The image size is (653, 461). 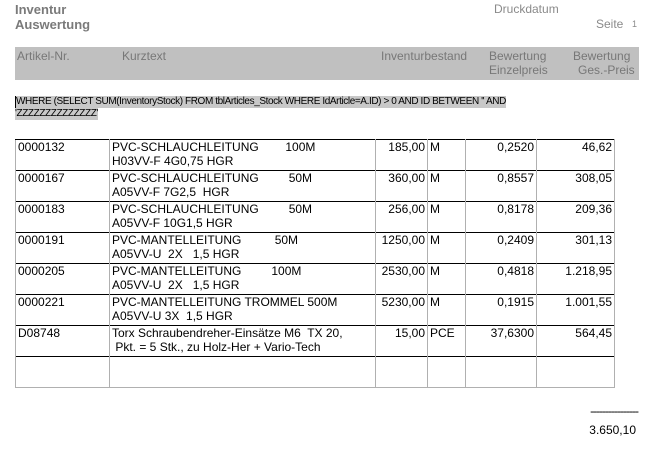 What do you see at coordinates (635, 24) in the screenshot?
I see `page-number: 1` at bounding box center [635, 24].